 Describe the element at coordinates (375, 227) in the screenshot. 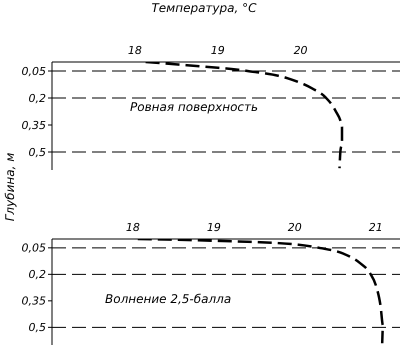

I see `x-tick-label: 21` at that location.